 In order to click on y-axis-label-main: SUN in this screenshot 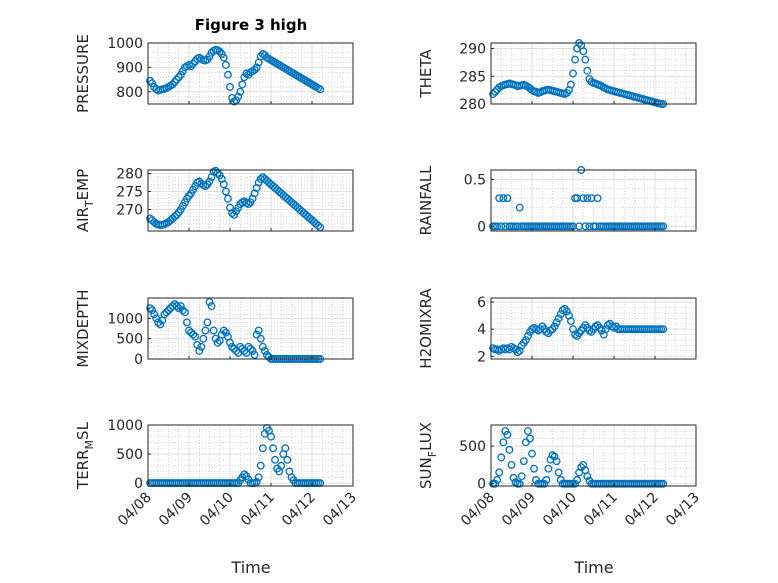, I will do `click(426, 473)`.